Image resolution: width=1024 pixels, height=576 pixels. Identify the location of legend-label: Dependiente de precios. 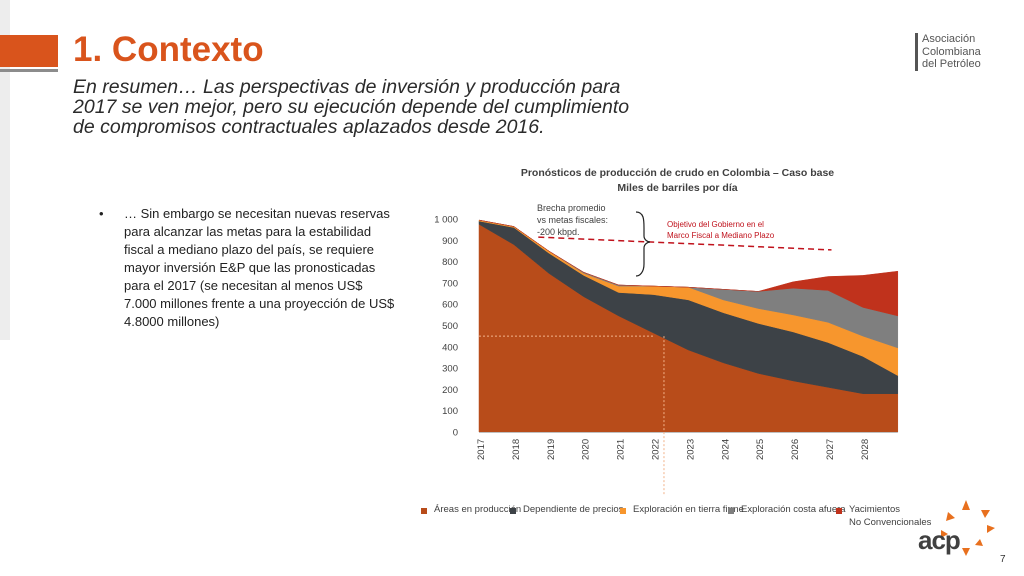
(573, 509).